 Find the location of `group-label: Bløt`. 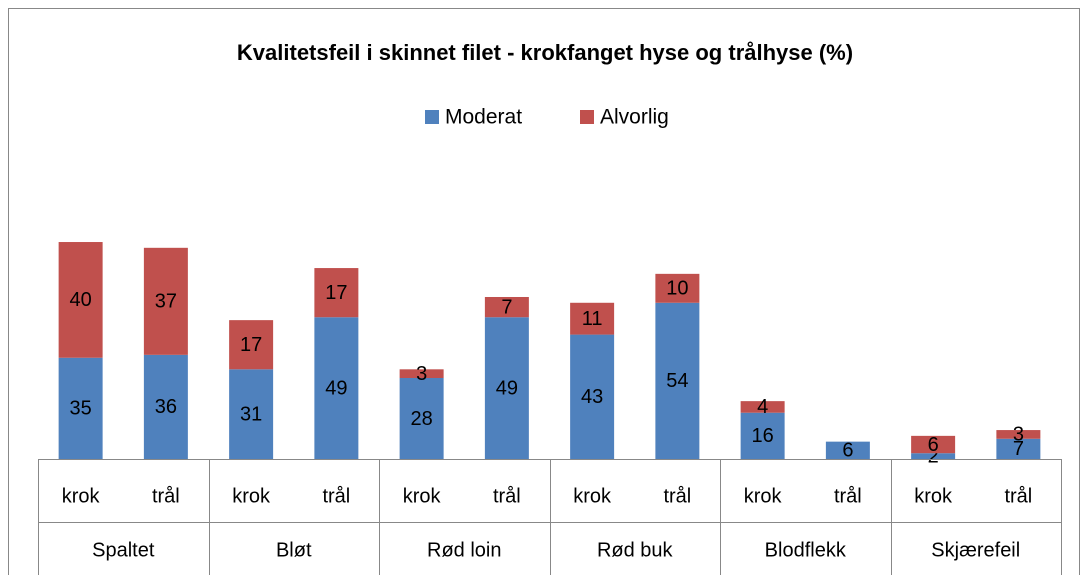

group-label: Bløt is located at coordinates (294, 550).